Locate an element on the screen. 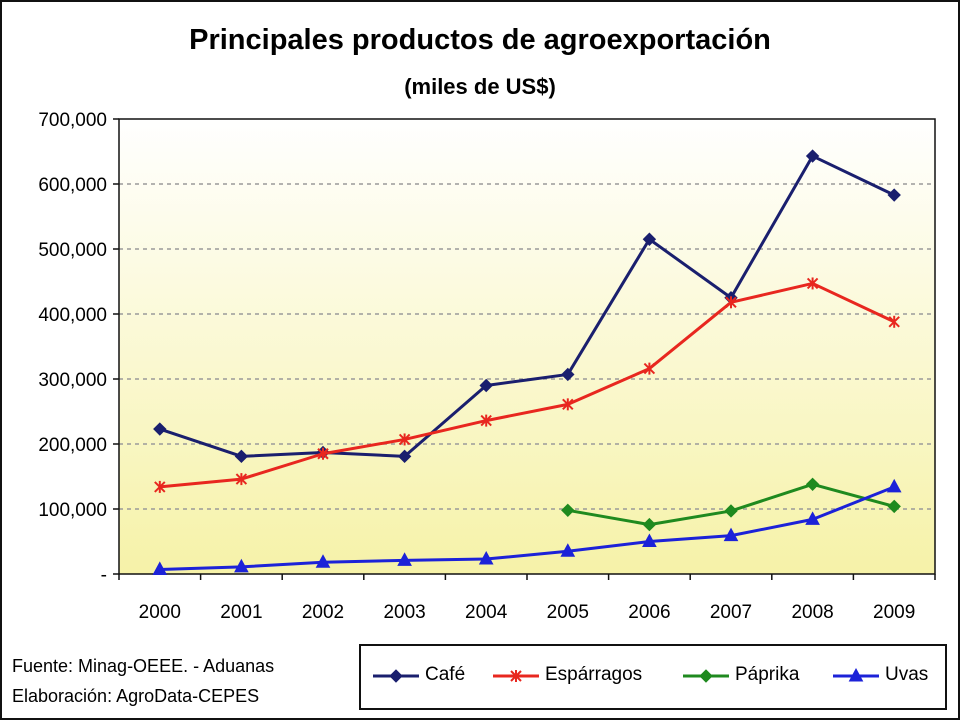  y-tick-label: 200,000 is located at coordinates (72, 445).